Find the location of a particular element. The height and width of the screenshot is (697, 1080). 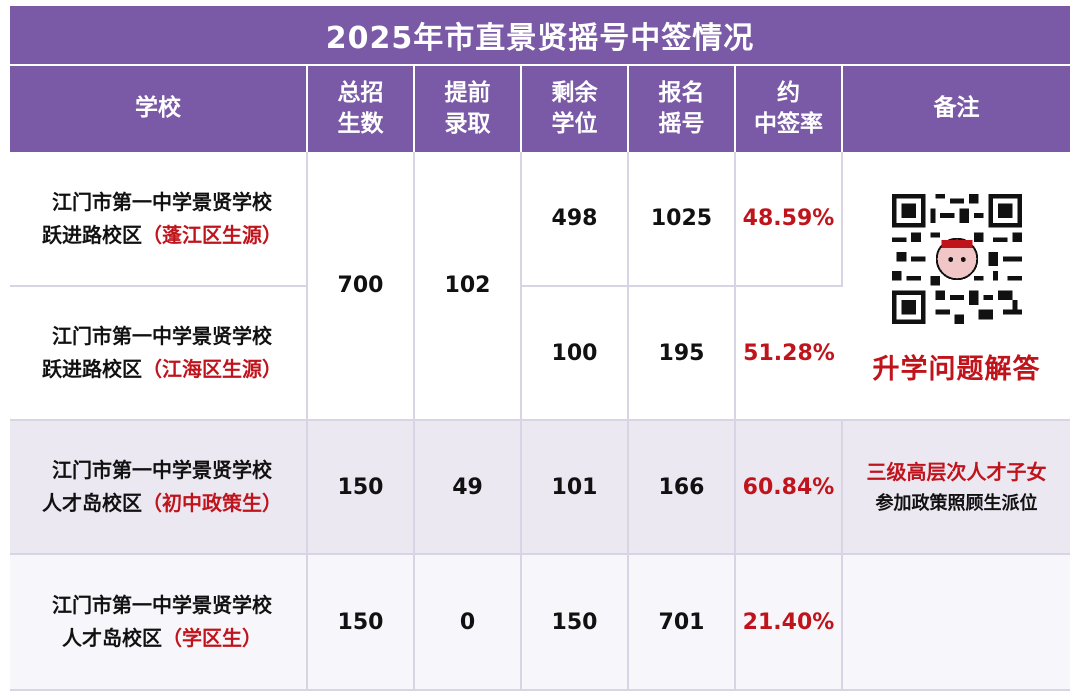

early-cell: 102 is located at coordinates (468, 286).